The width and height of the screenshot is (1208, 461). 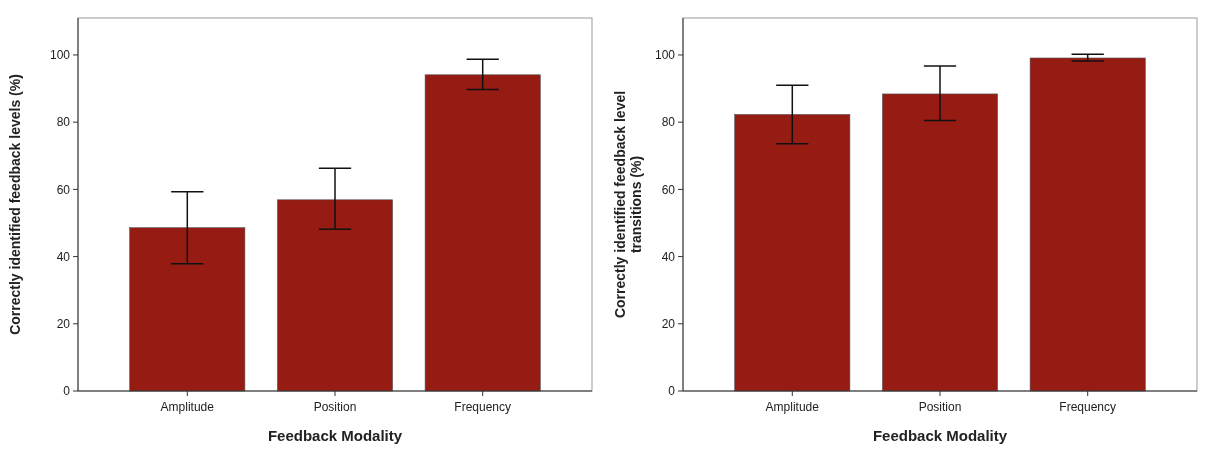 I want to click on y-axis-title: Correctly identified feedback level transitions (%), so click(x=628, y=204).